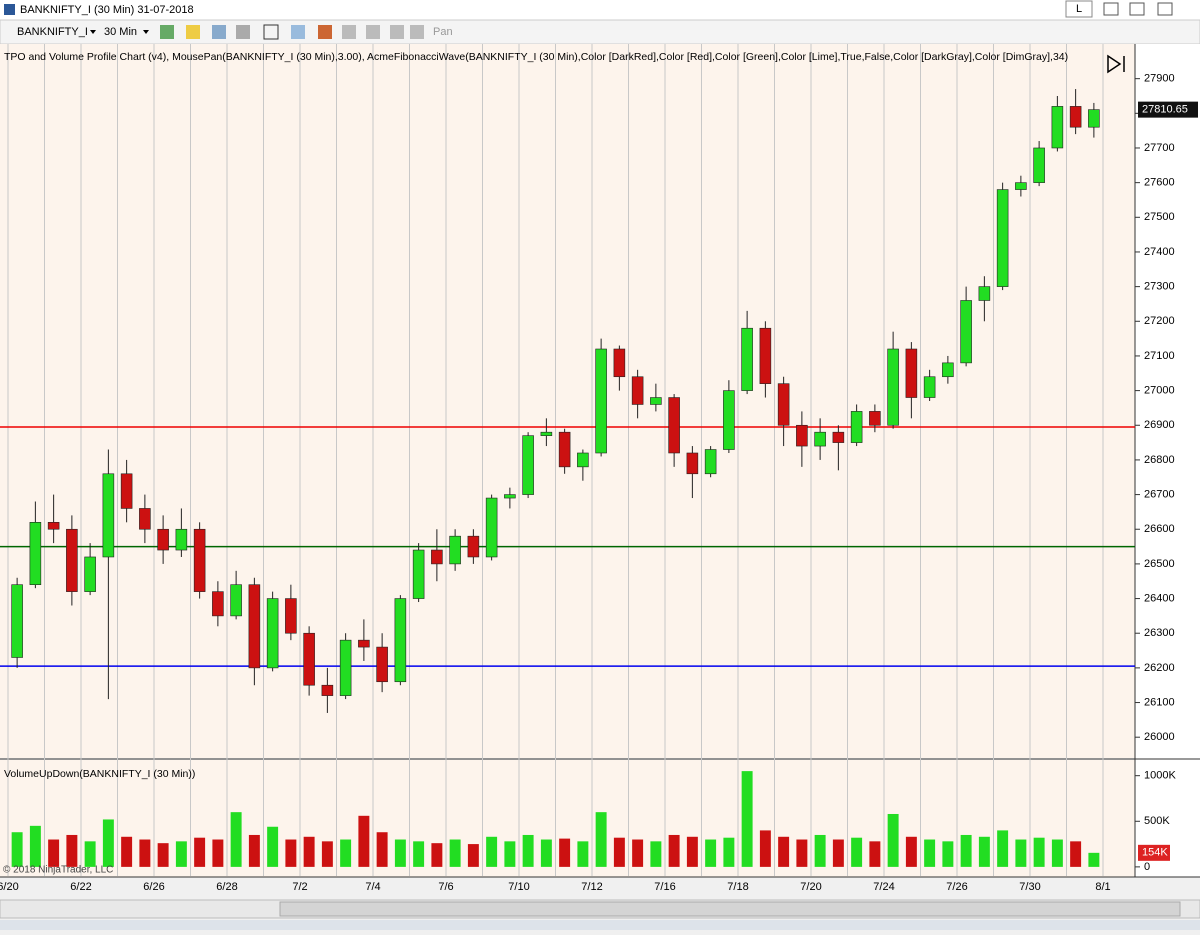 The width and height of the screenshot is (1200, 935). Describe the element at coordinates (883, 887) in the screenshot. I see `x-tick-label: 7/24` at that location.